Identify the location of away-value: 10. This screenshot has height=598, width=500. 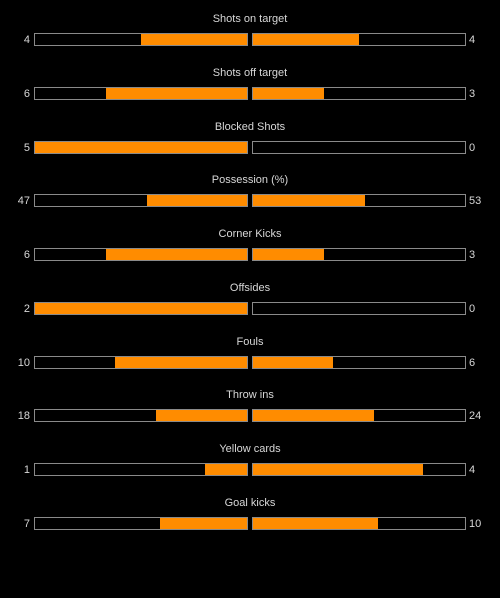
(475, 524).